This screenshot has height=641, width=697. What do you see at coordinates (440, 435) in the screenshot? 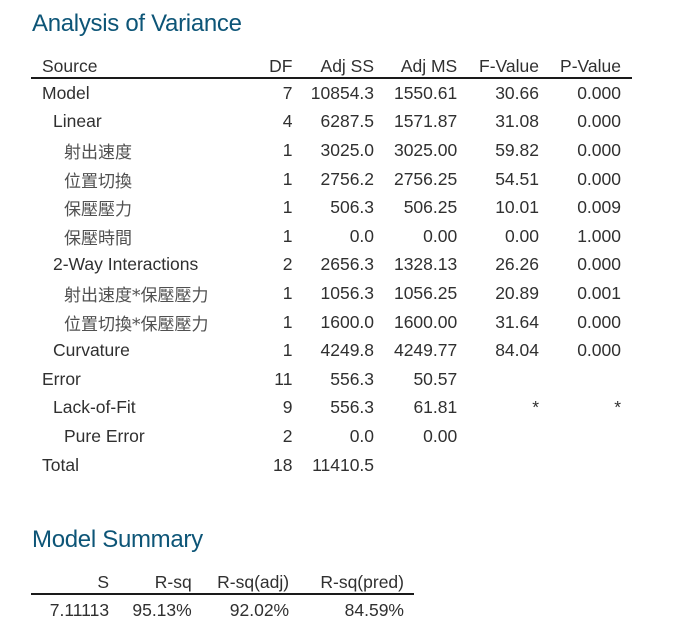
I see `row-adj-ms: 0.00` at bounding box center [440, 435].